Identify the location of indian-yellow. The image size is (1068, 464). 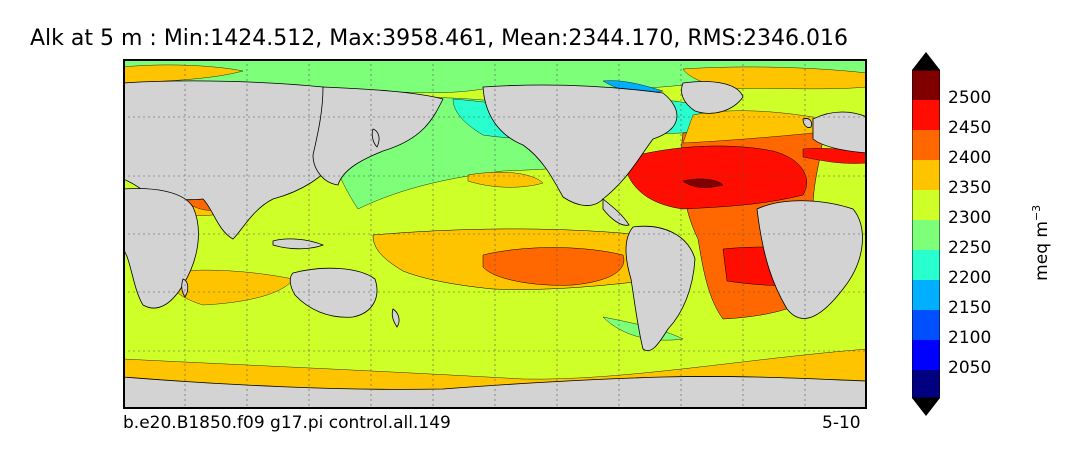
(228, 287).